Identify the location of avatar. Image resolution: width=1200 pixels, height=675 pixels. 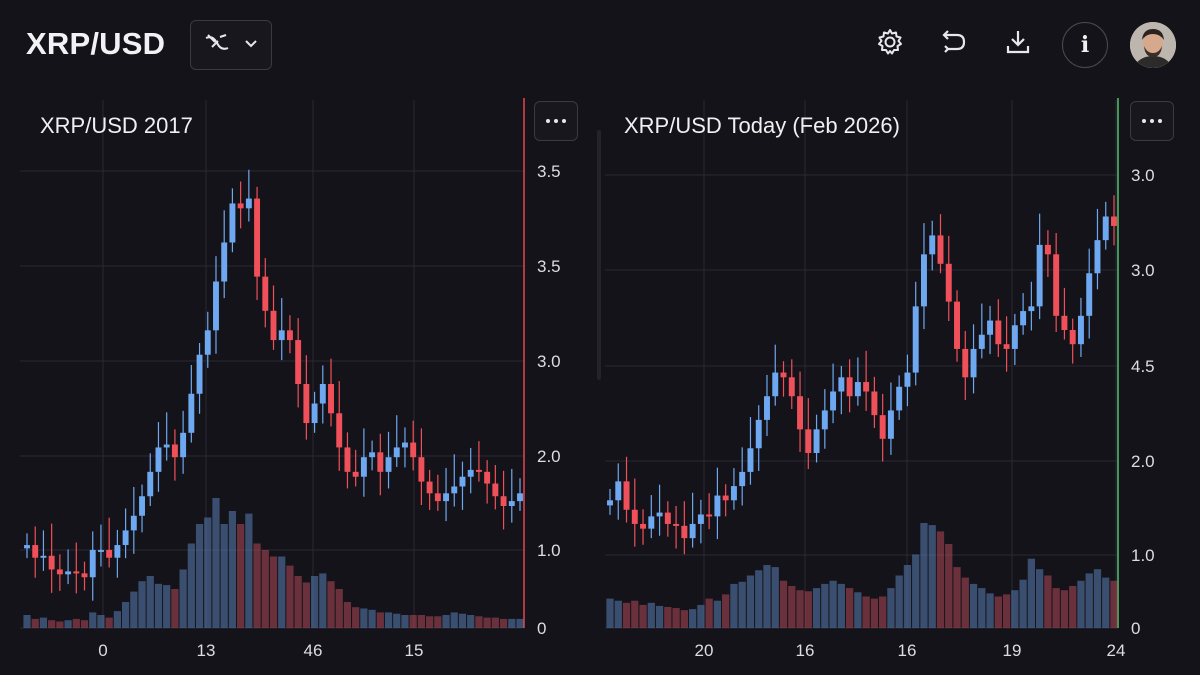
(1153, 45).